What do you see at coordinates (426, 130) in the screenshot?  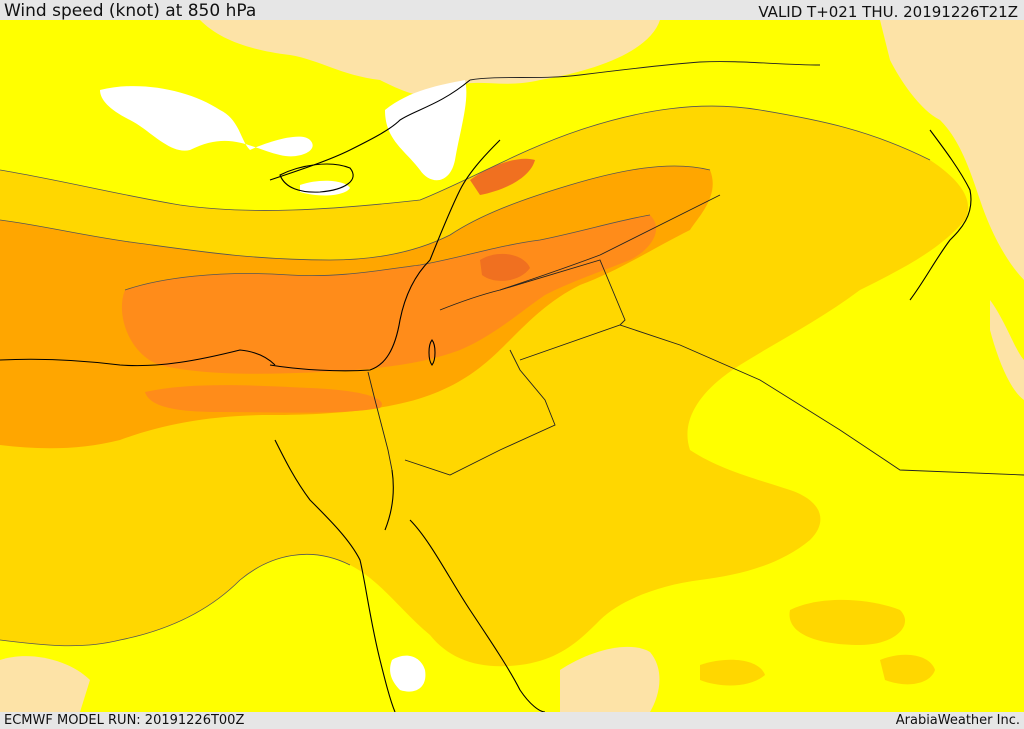 I see `wind-field-calm-turkey` at bounding box center [426, 130].